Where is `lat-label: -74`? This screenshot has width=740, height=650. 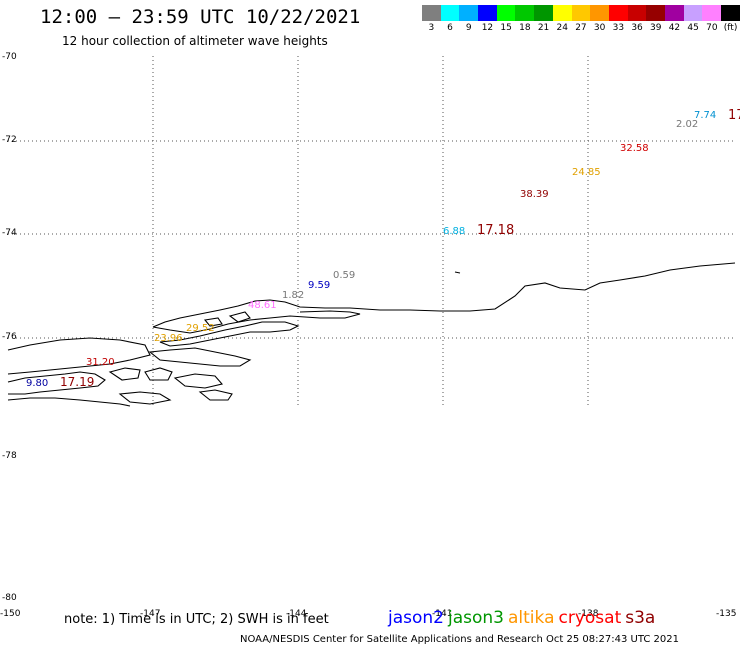 lat-label: -74 is located at coordinates (9, 233).